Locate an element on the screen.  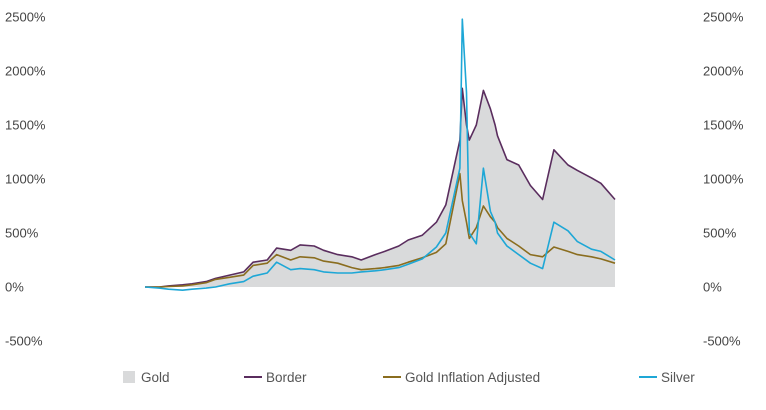
right-y-tick-label: 1000% is located at coordinates (723, 179).